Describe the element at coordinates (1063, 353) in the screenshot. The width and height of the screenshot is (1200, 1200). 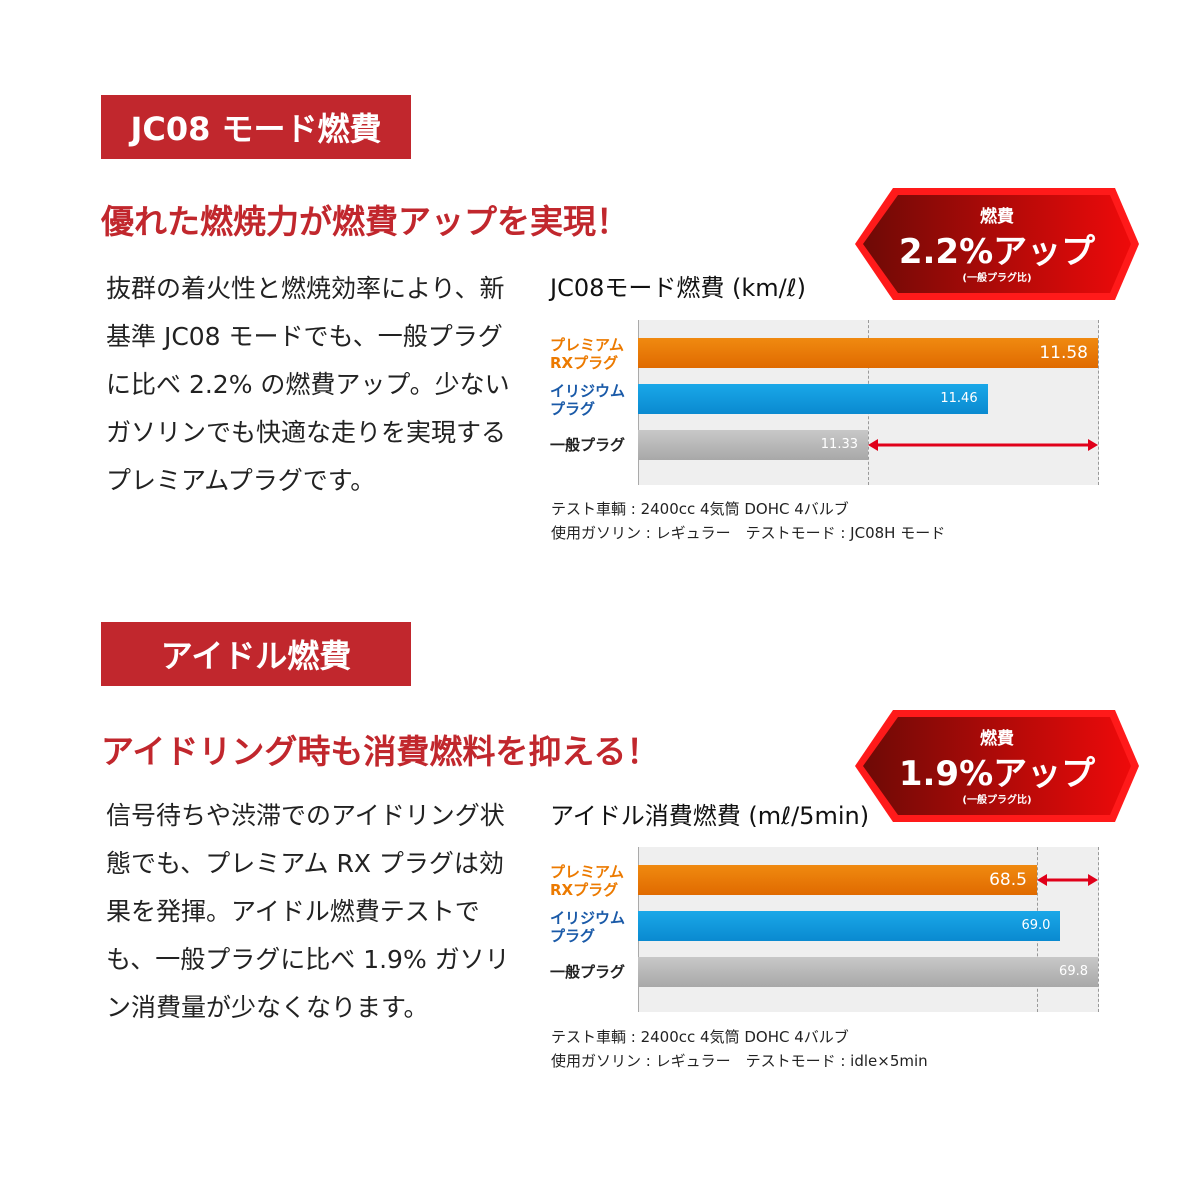
I see `value-label: 11.58` at that location.